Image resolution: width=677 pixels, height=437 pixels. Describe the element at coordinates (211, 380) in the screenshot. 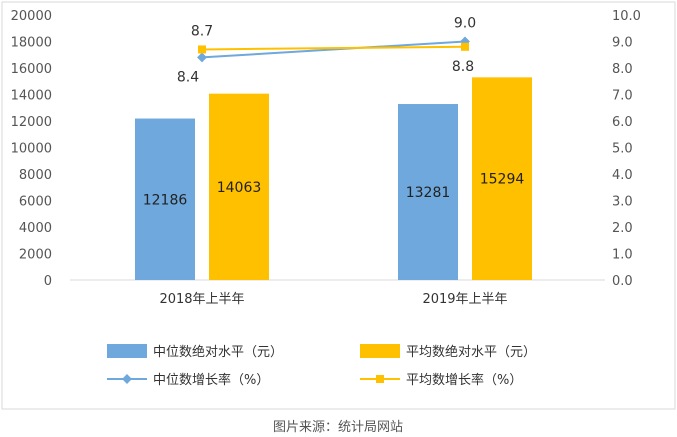

I see `legend-label-median-growth: 中位数增长率（%）` at that location.